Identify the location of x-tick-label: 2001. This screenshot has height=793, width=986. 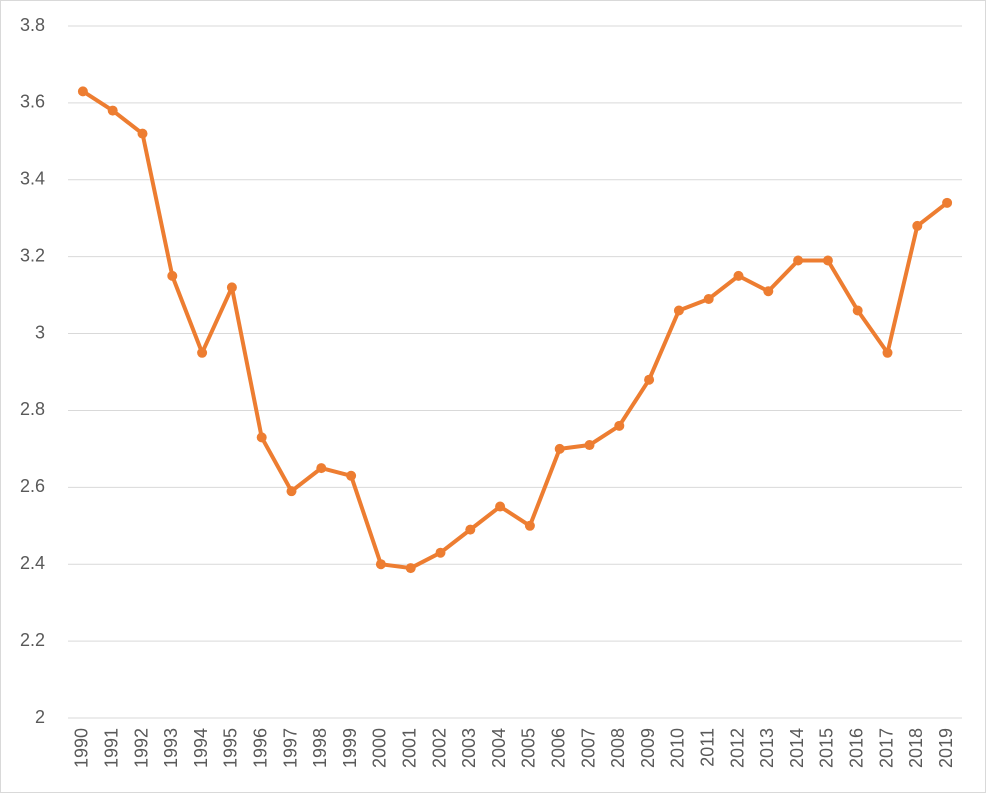
(409, 748).